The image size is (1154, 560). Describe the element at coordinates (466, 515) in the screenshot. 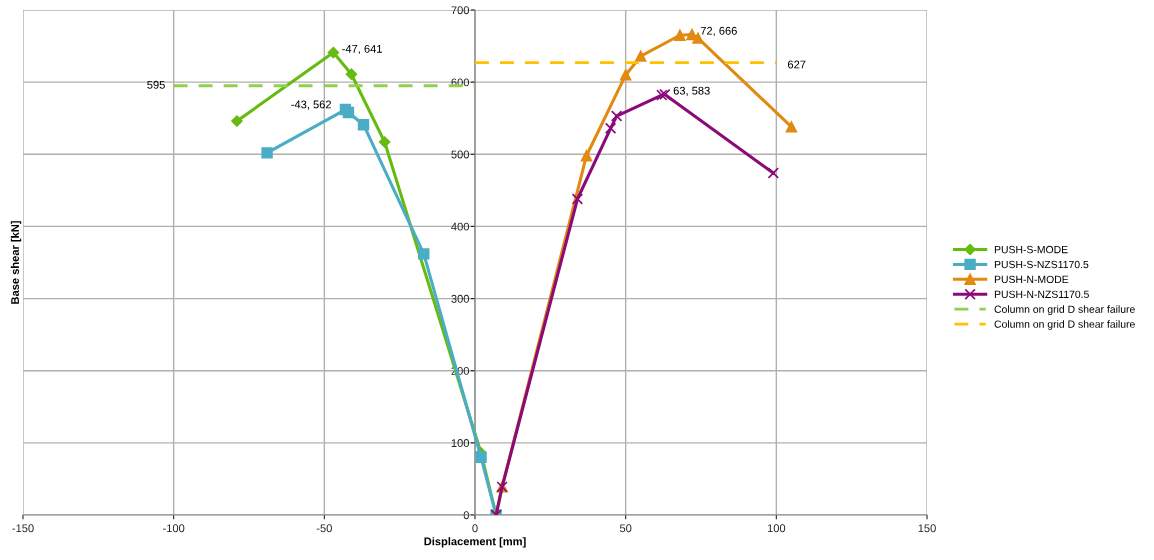

I see `y-tick-label: 0` at that location.